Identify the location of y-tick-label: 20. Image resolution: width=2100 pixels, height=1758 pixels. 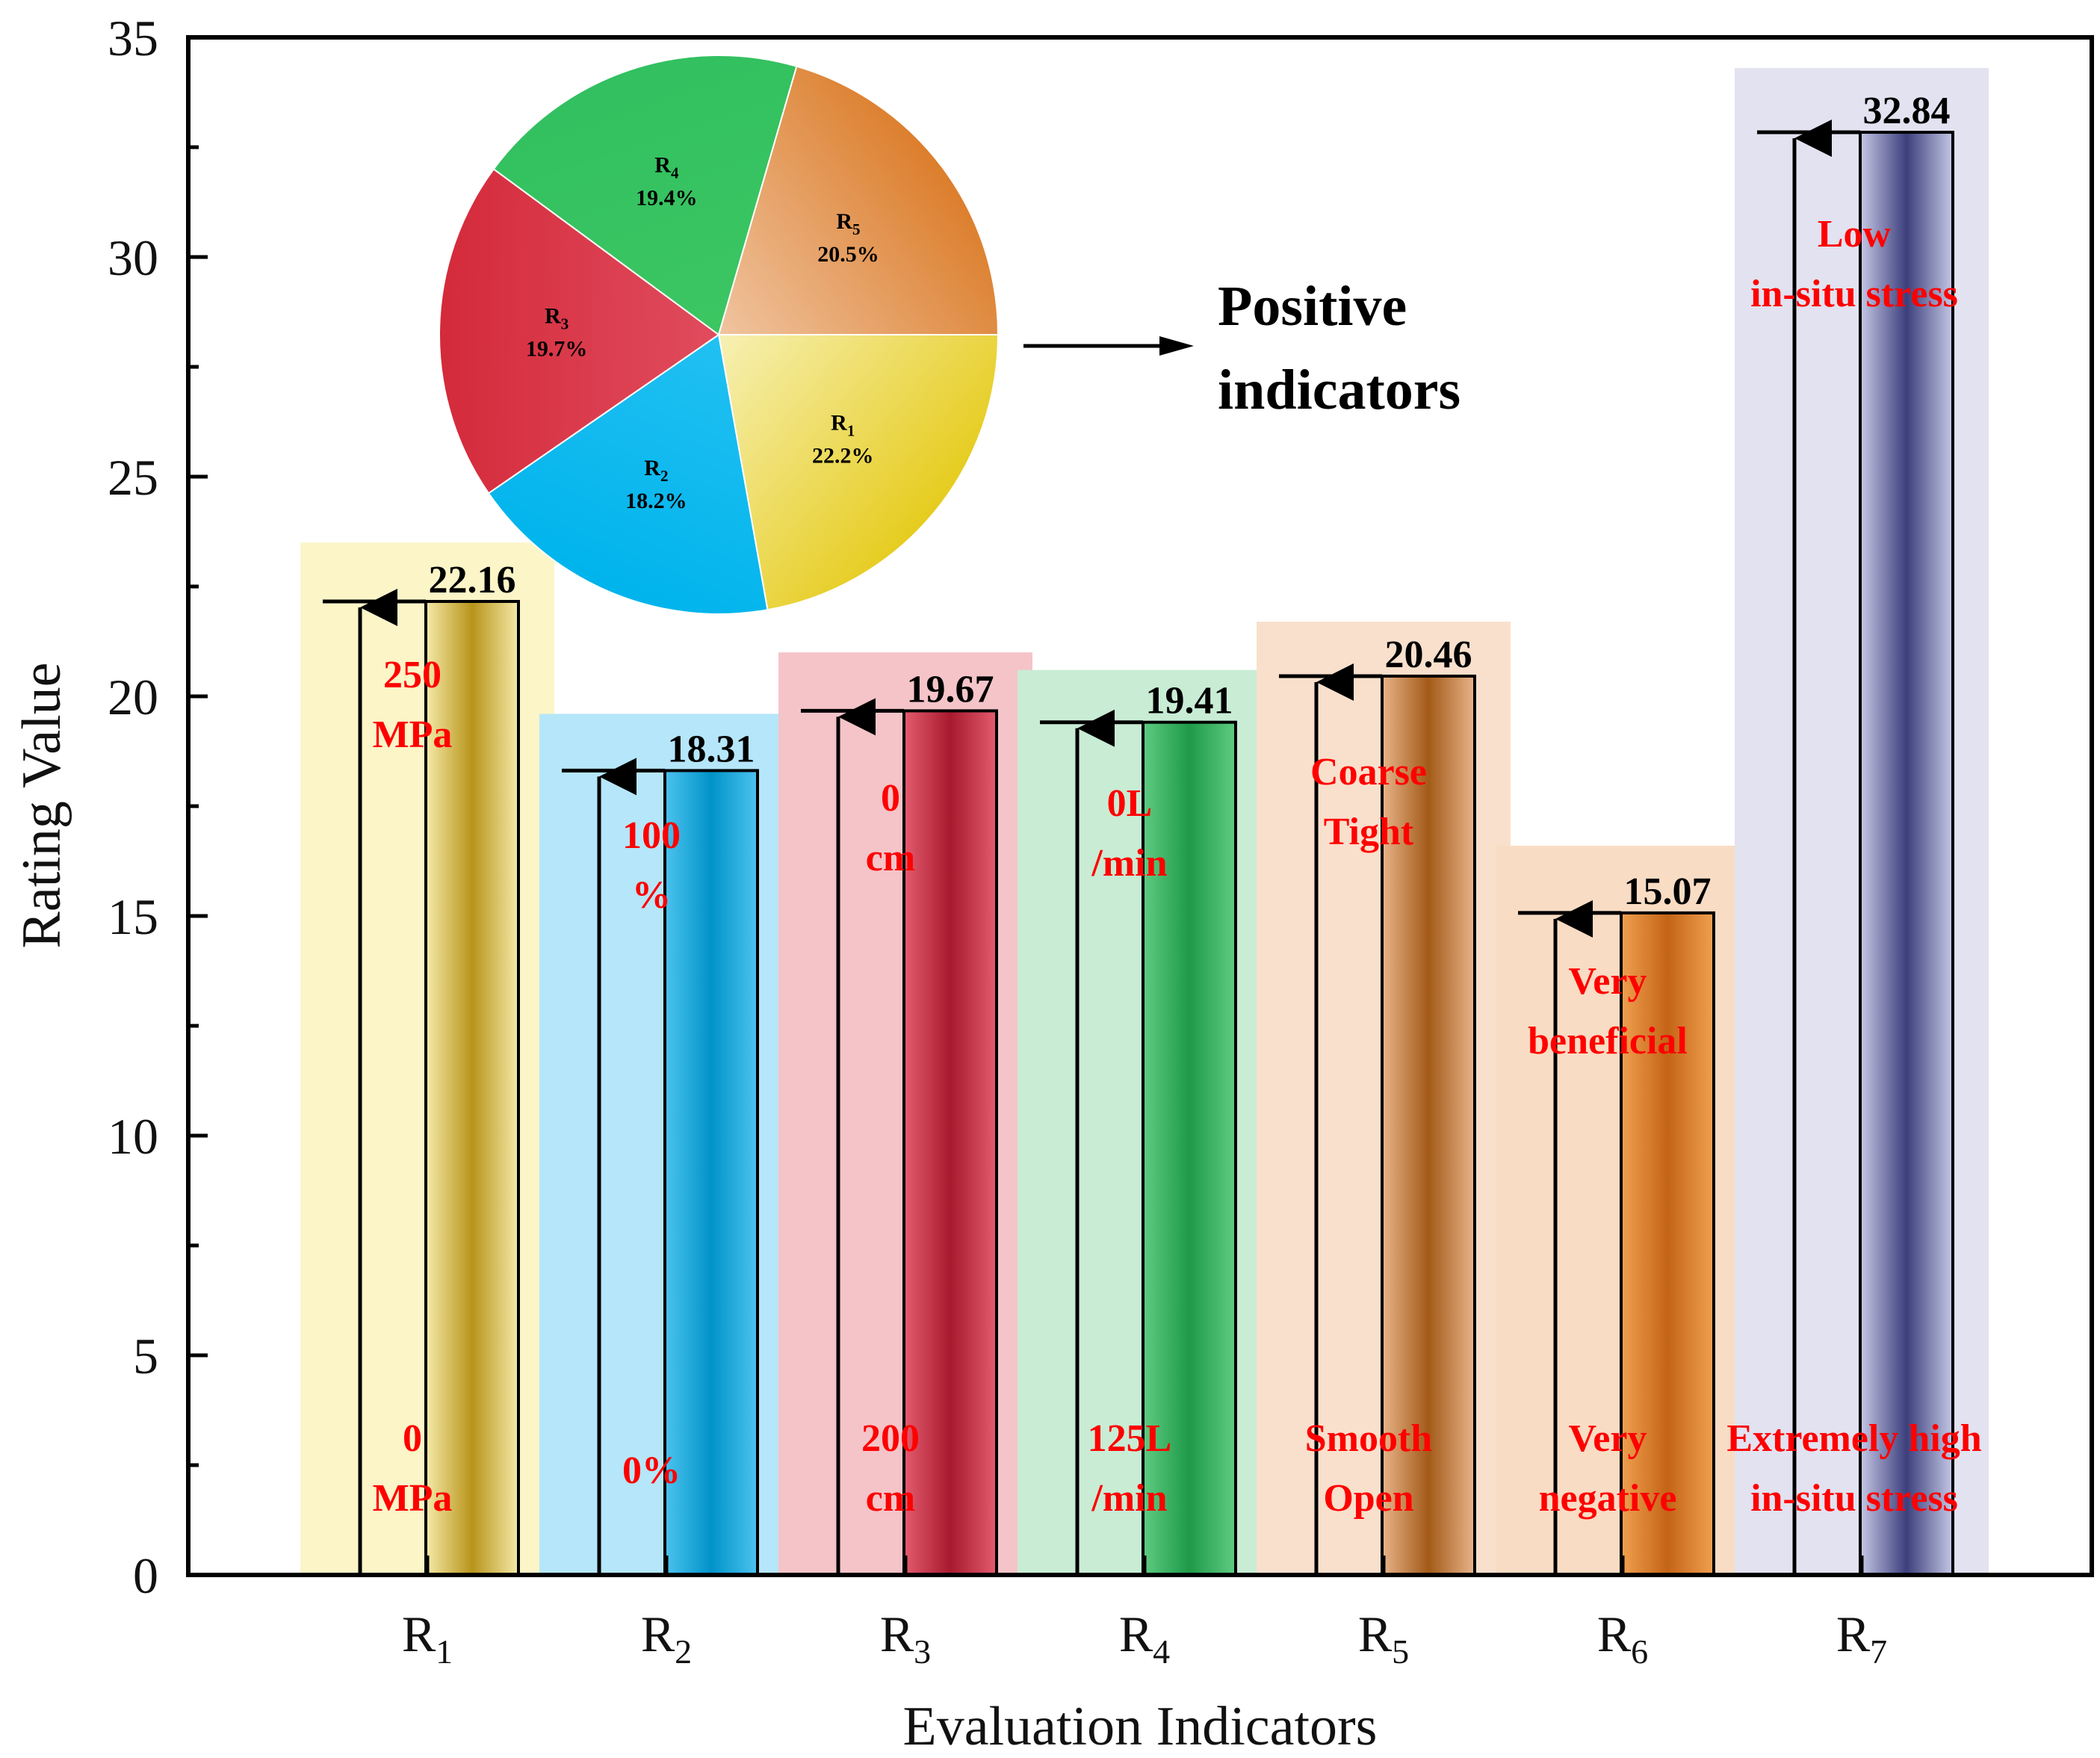
(133, 697).